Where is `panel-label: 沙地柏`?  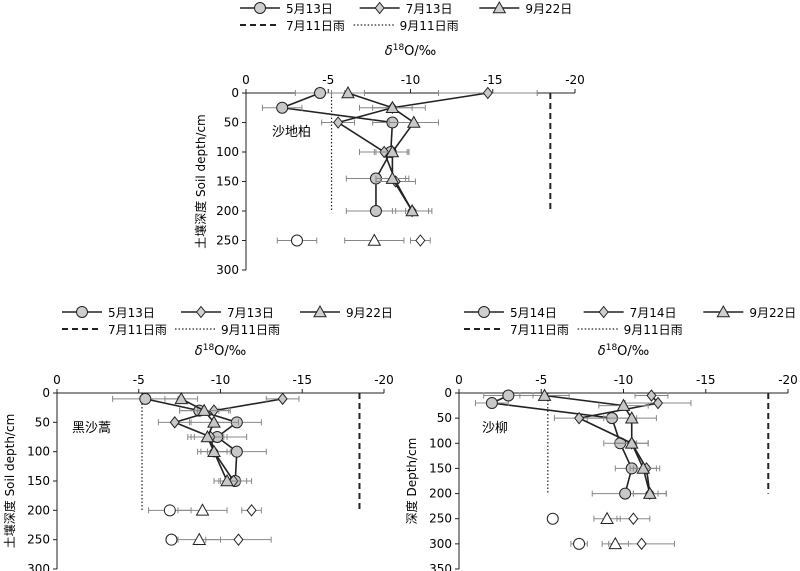
panel-label: 沙地柏 is located at coordinates (291, 132).